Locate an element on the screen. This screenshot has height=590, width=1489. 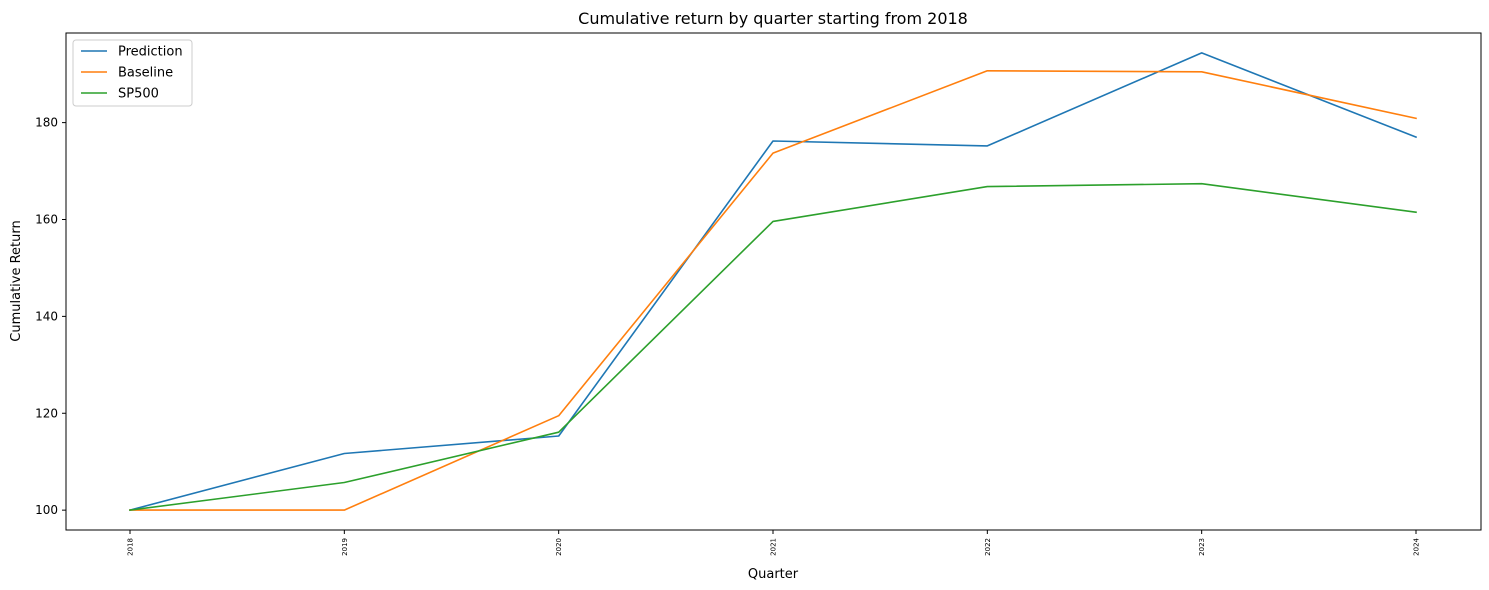
legend-label-sp500: SP500 is located at coordinates (138, 94).